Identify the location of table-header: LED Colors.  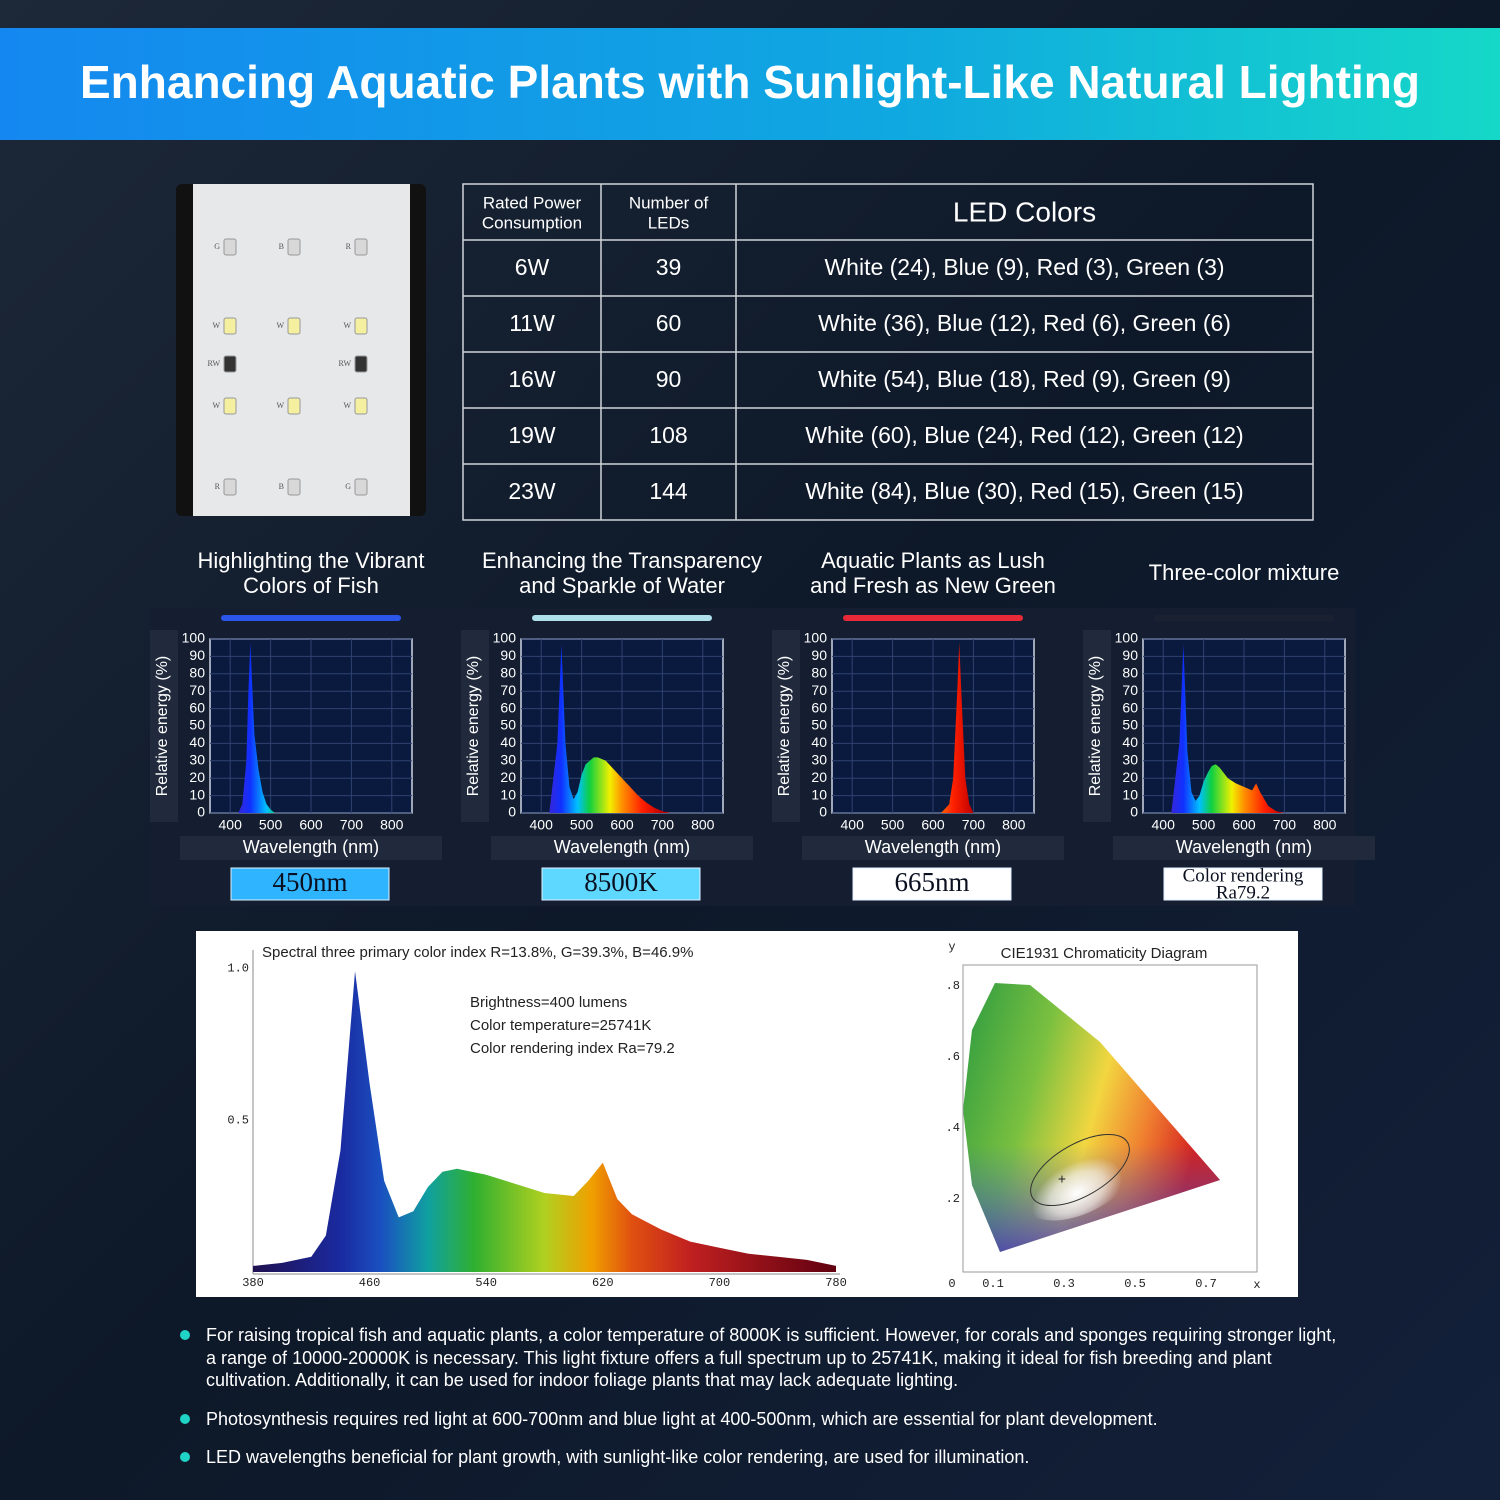
(1024, 211).